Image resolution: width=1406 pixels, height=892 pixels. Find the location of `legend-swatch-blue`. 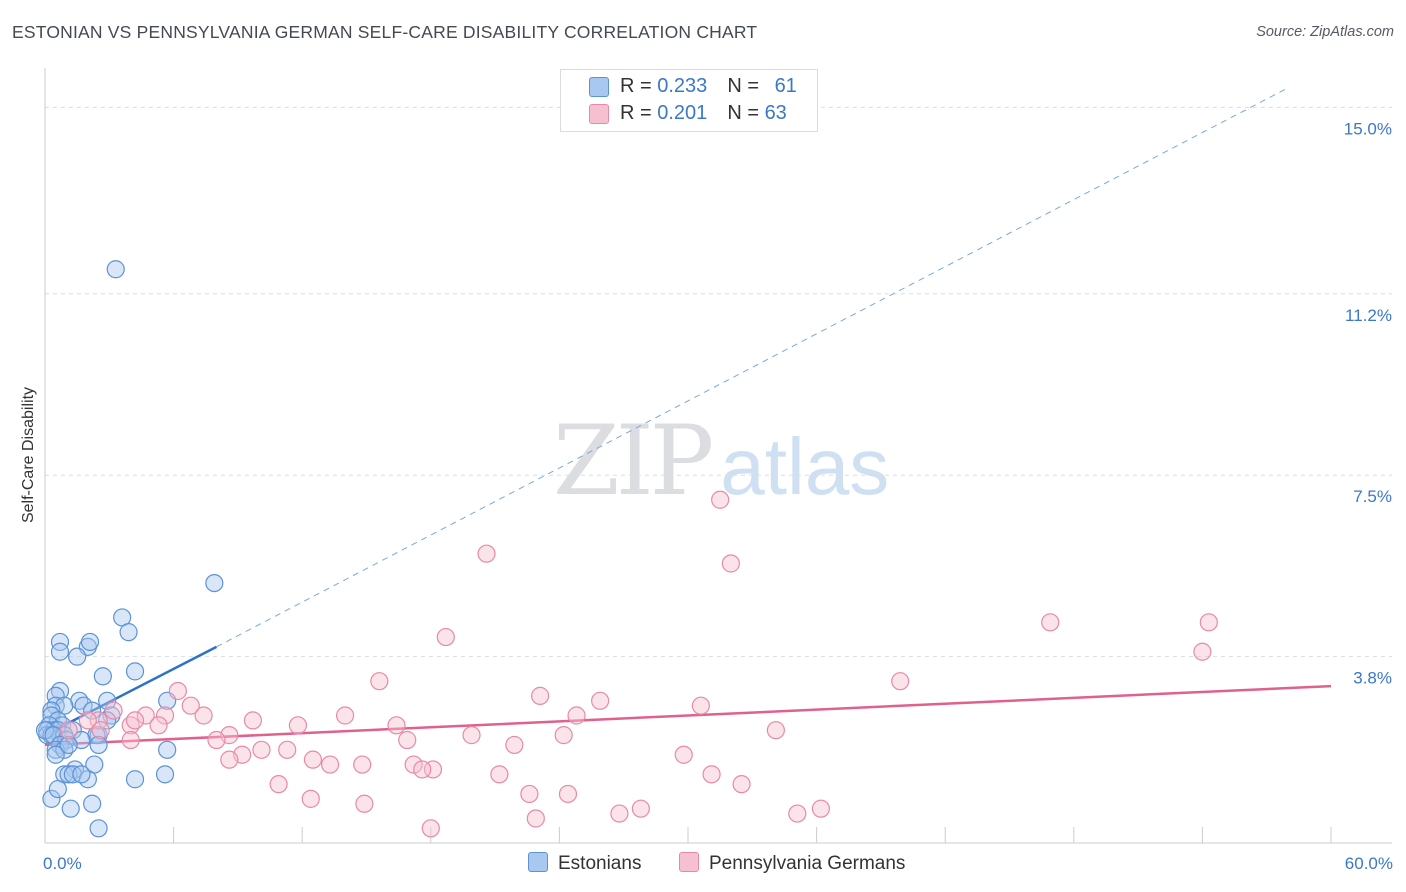

legend-swatch-blue is located at coordinates (599, 87).